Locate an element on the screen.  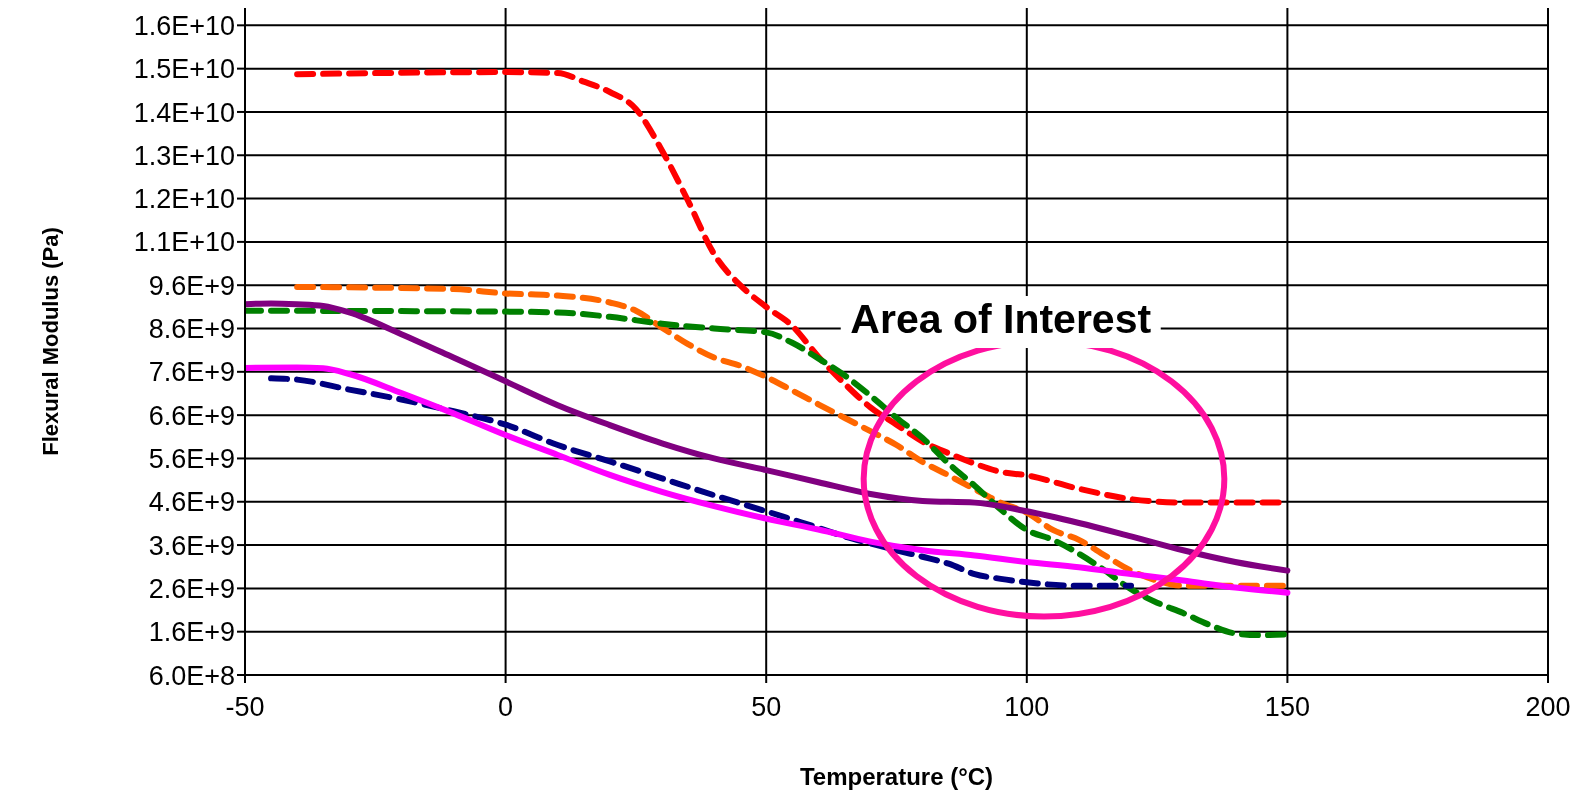
y-tick-label: 1.1E+10 is located at coordinates (184, 242).